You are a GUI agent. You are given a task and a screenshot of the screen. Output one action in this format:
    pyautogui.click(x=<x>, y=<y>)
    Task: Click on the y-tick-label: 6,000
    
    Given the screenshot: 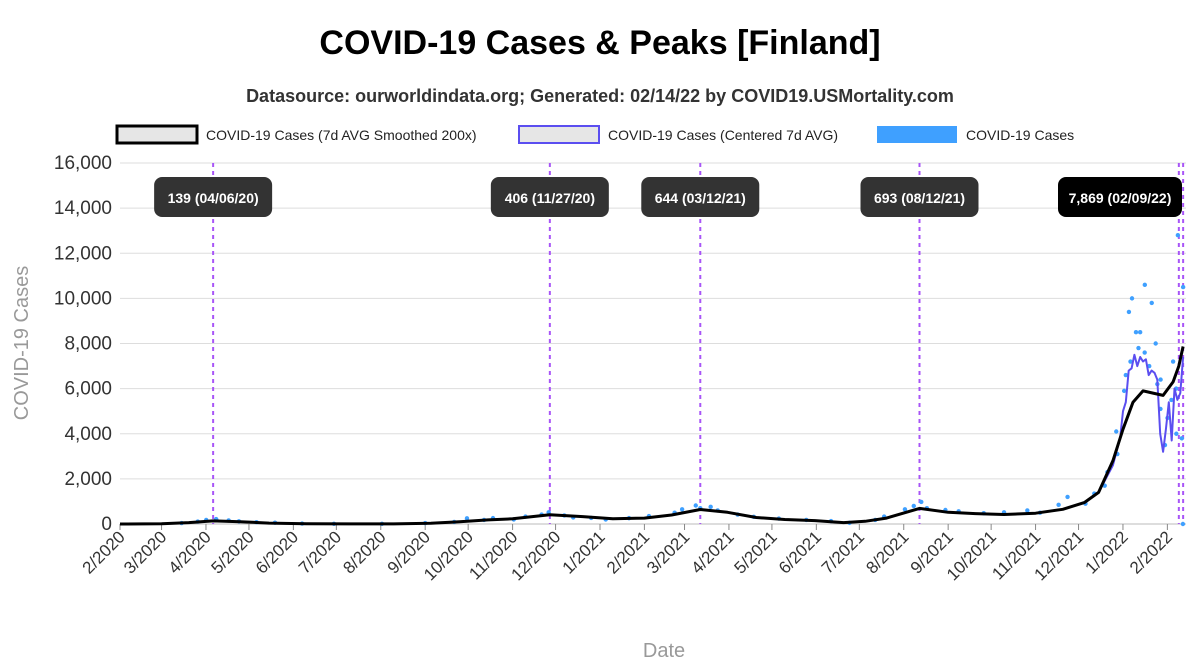 What is the action you would take?
    pyautogui.click(x=88, y=389)
    